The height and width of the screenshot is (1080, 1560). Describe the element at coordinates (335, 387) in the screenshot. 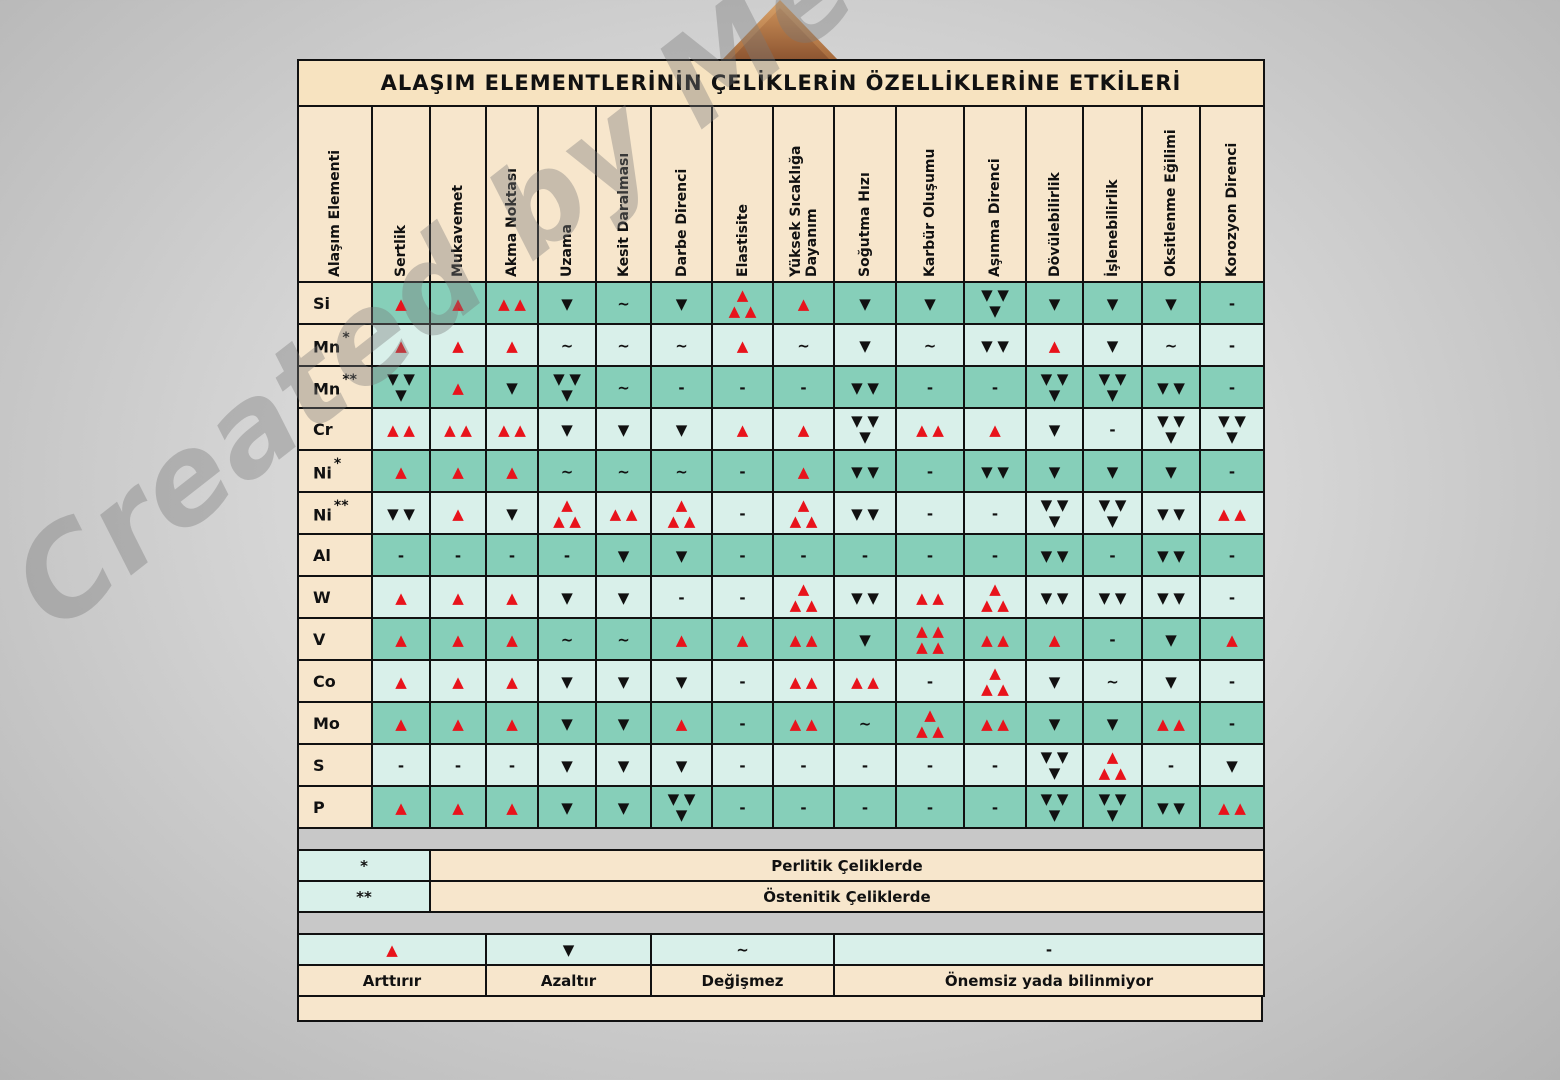

I see `element-name: Mn **` at that location.